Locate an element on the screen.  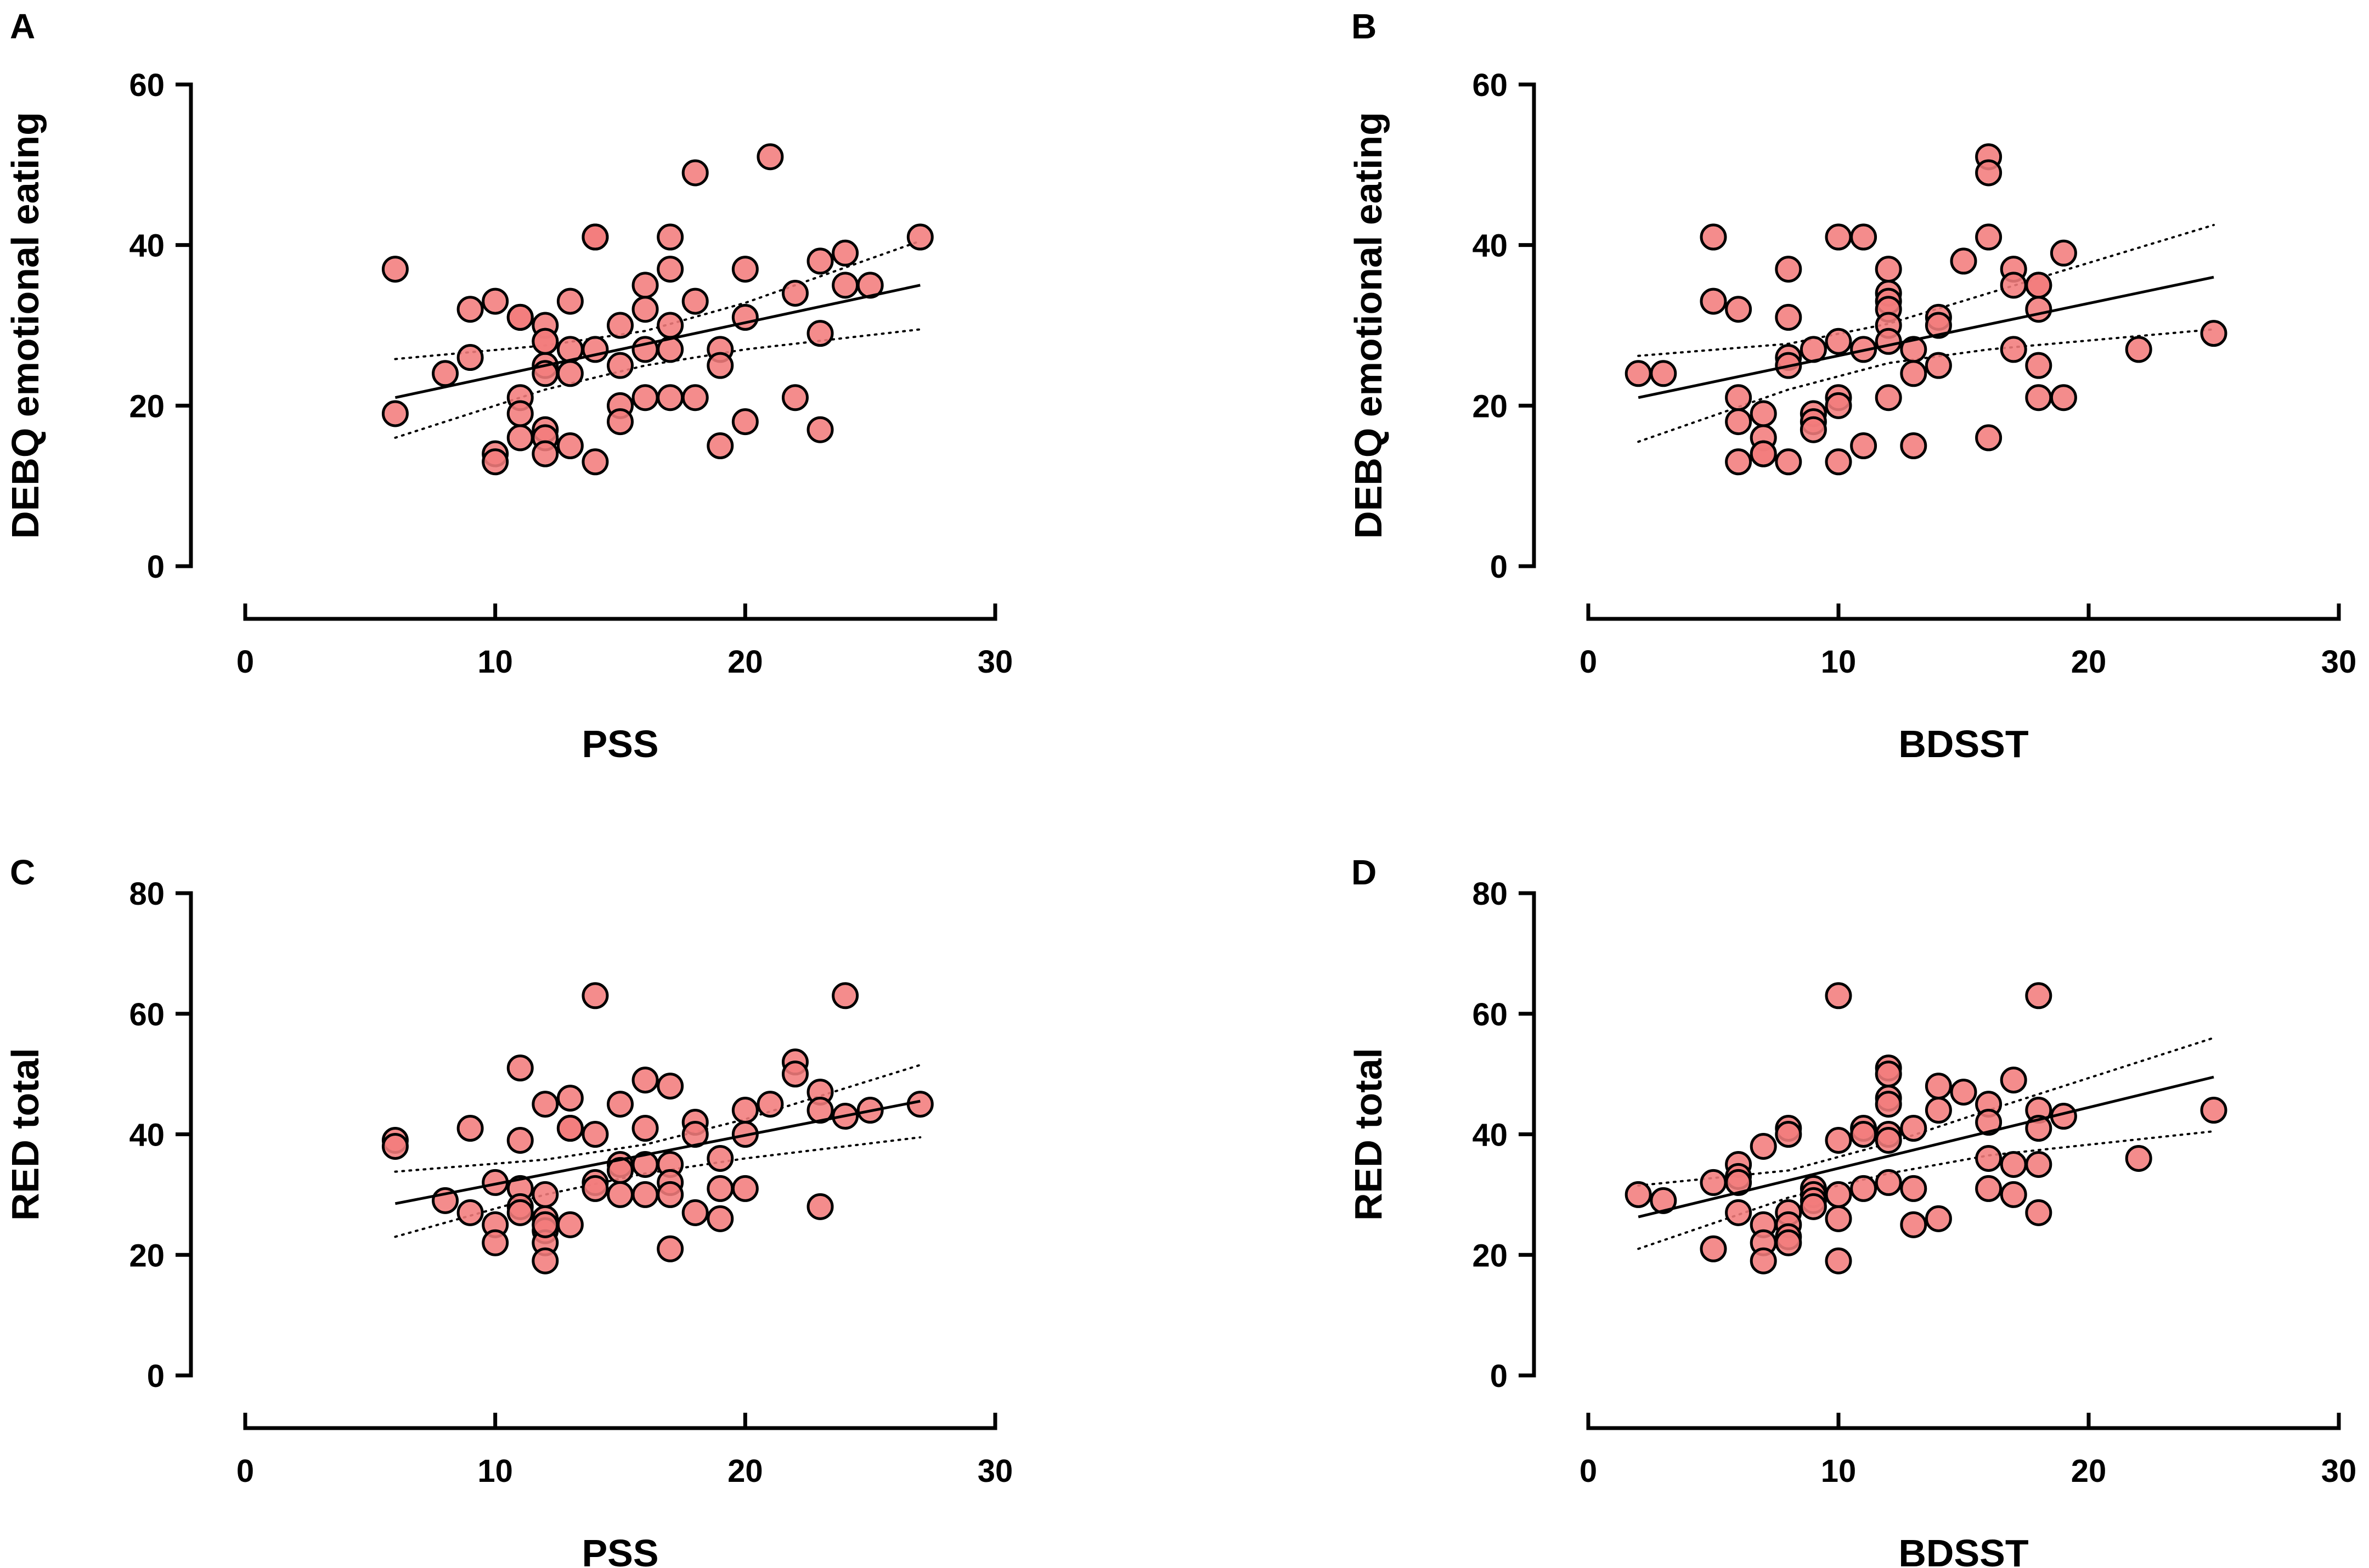
x-axis-title: BDSST is located at coordinates (1963, 744).